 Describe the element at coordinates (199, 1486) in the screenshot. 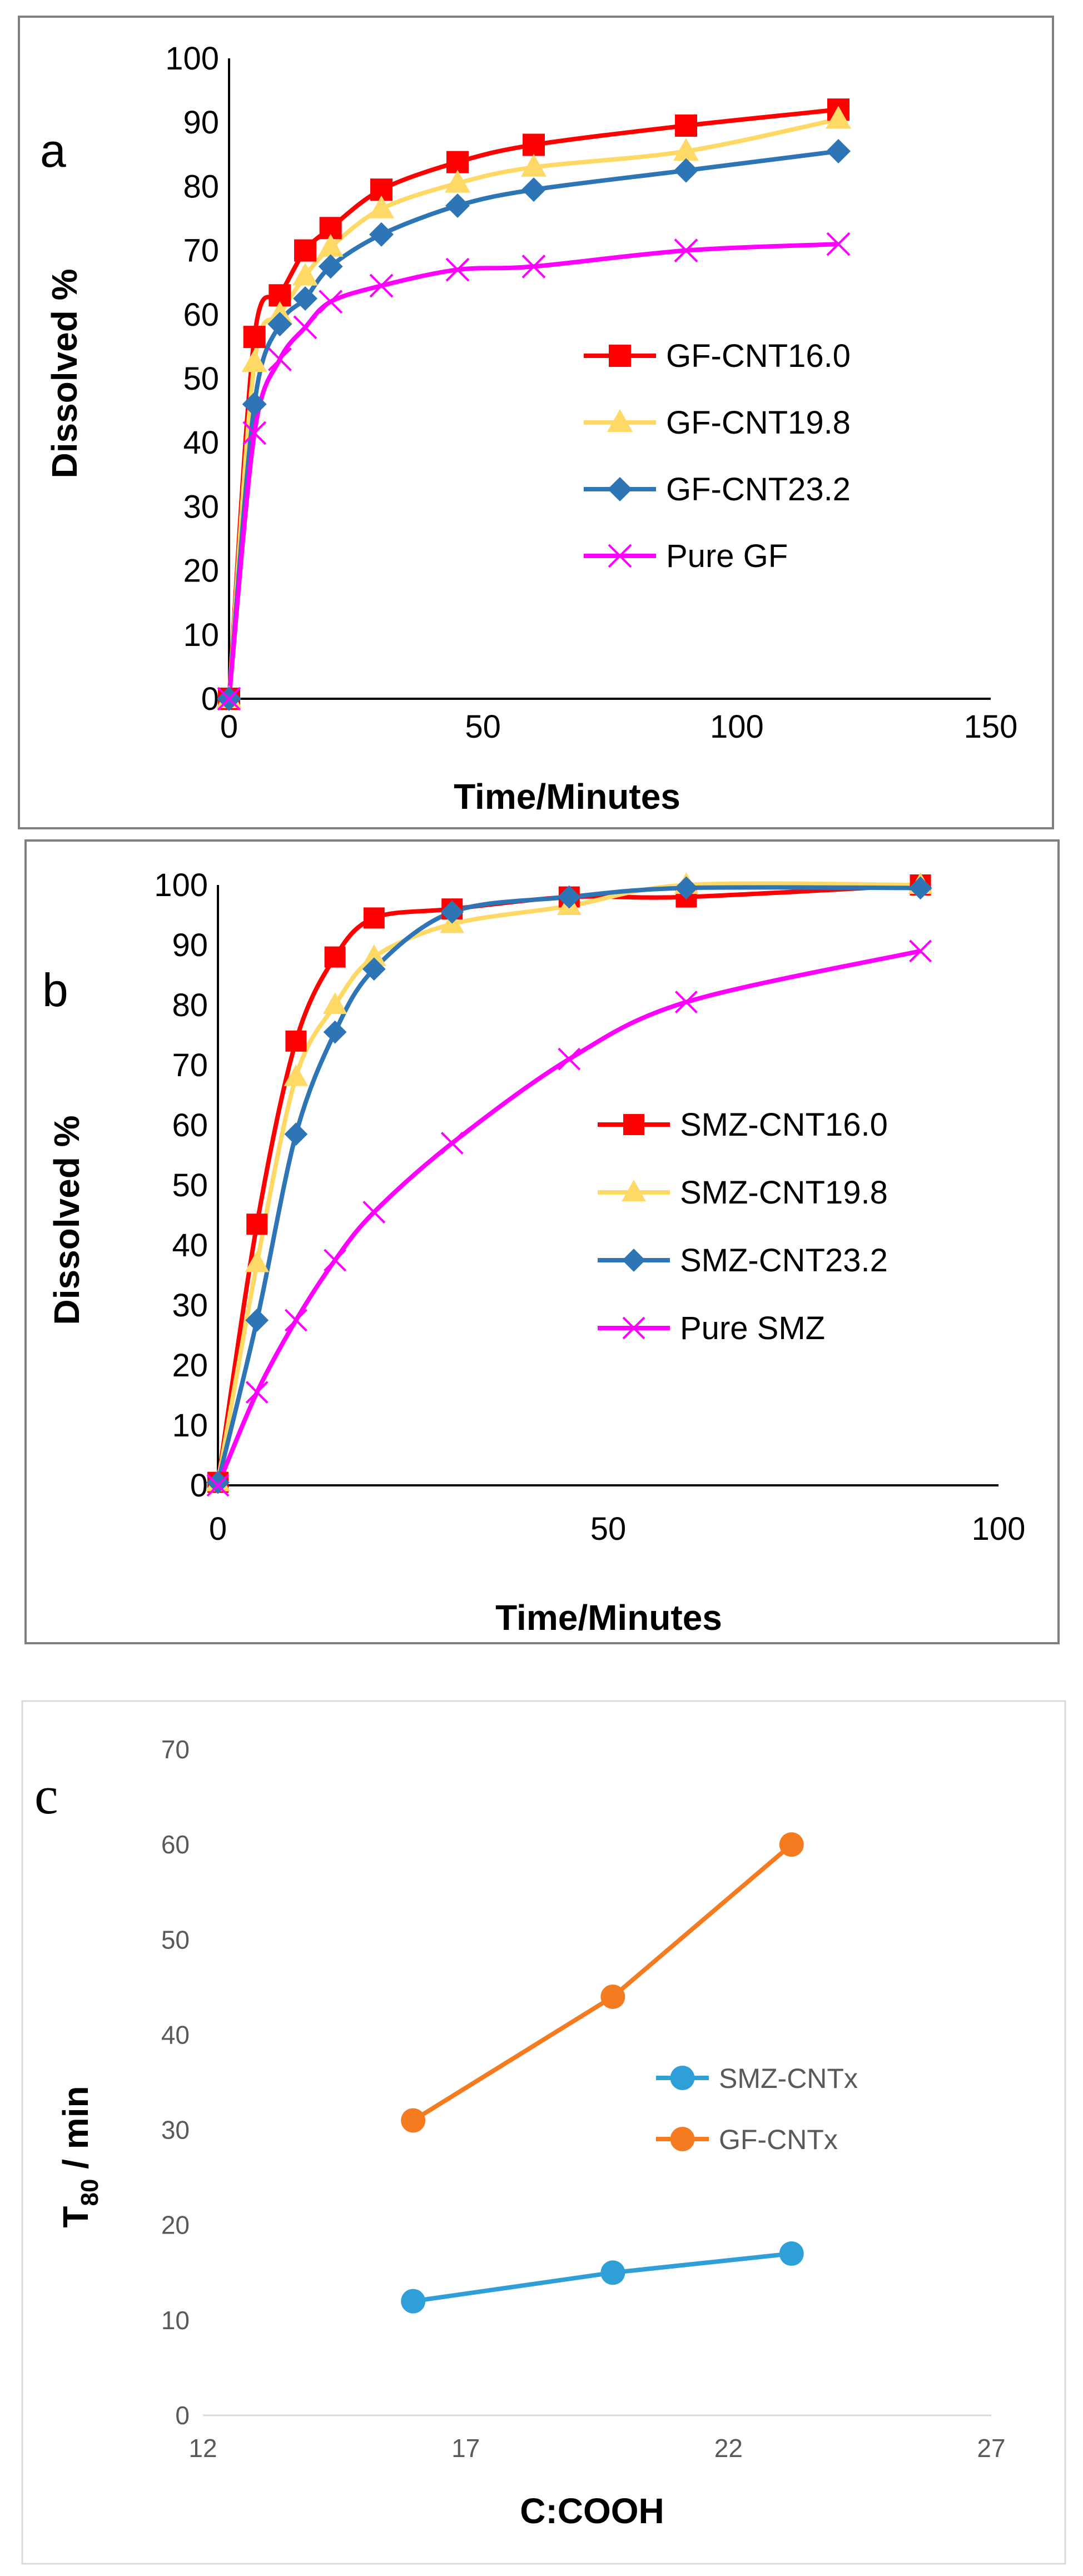

I see `chart-b-y-tick-label: 0` at that location.